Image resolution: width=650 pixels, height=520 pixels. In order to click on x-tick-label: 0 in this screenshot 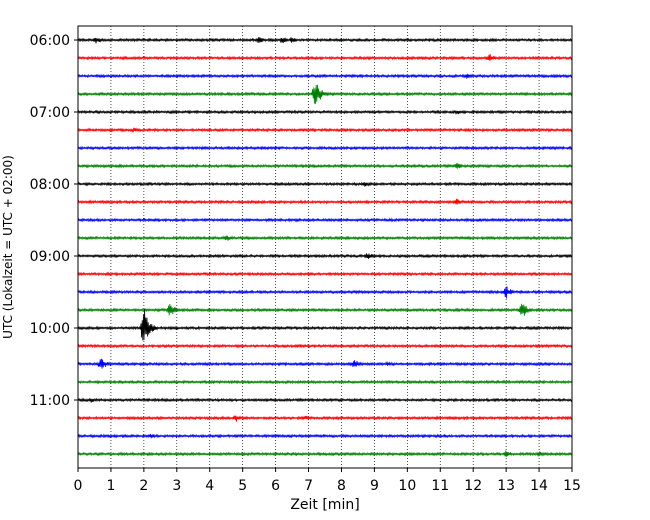, I will do `click(78, 486)`.